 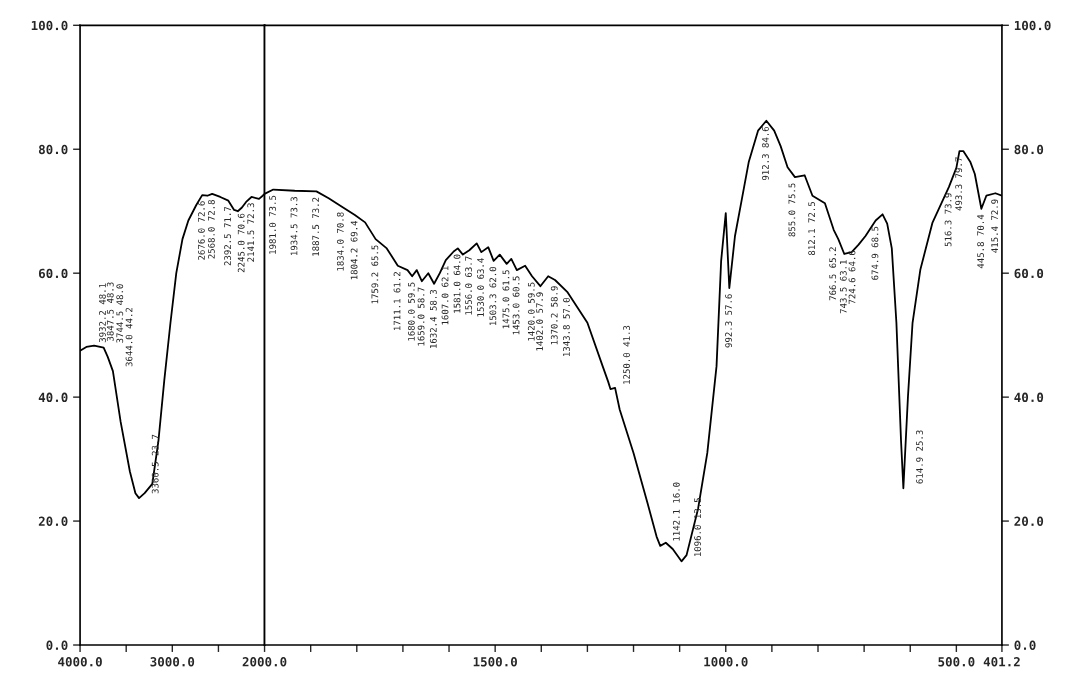 What do you see at coordinates (129, 337) in the screenshot?
I see `annotation: 3644.0 44.2` at bounding box center [129, 337].